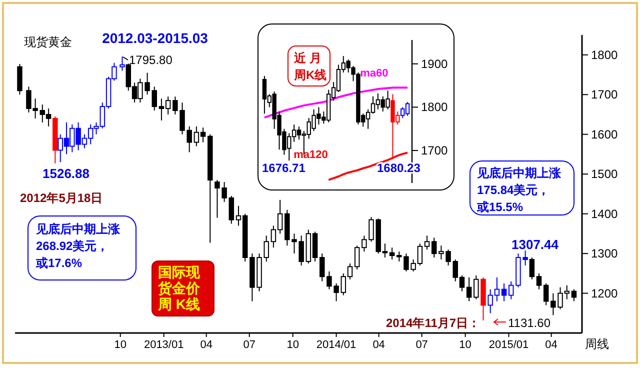 The width and height of the screenshot is (640, 379). What do you see at coordinates (155, 38) in the screenshot?
I see `chart-title: 2012.03-2015.03` at bounding box center [155, 38].